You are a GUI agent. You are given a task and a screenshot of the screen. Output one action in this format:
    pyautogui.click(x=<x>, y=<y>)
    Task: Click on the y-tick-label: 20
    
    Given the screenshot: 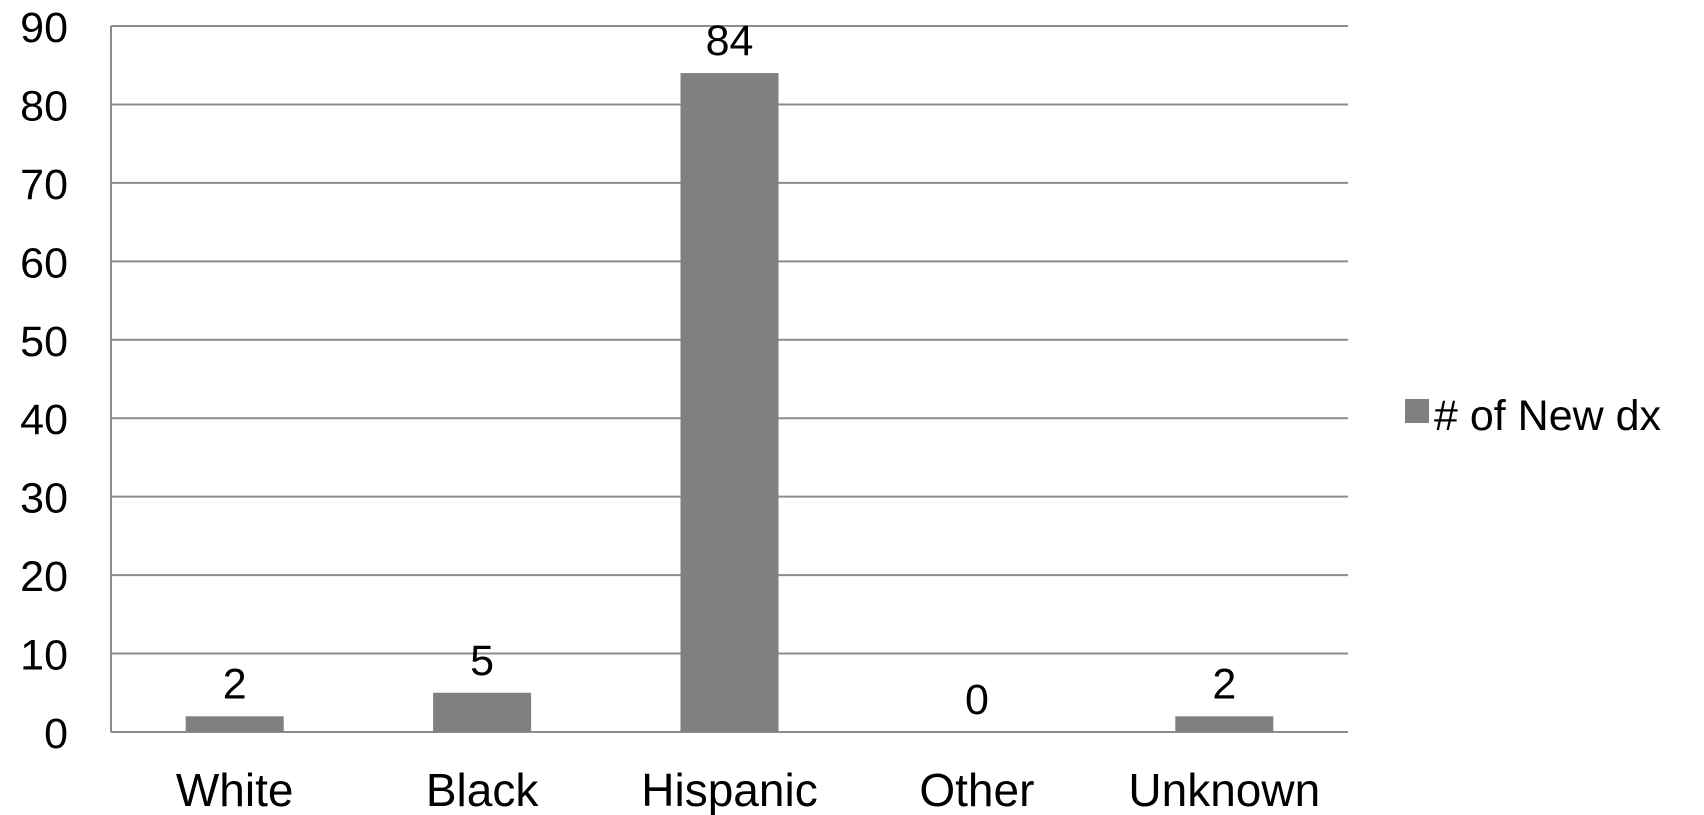 What is the action you would take?
    pyautogui.click(x=44, y=577)
    